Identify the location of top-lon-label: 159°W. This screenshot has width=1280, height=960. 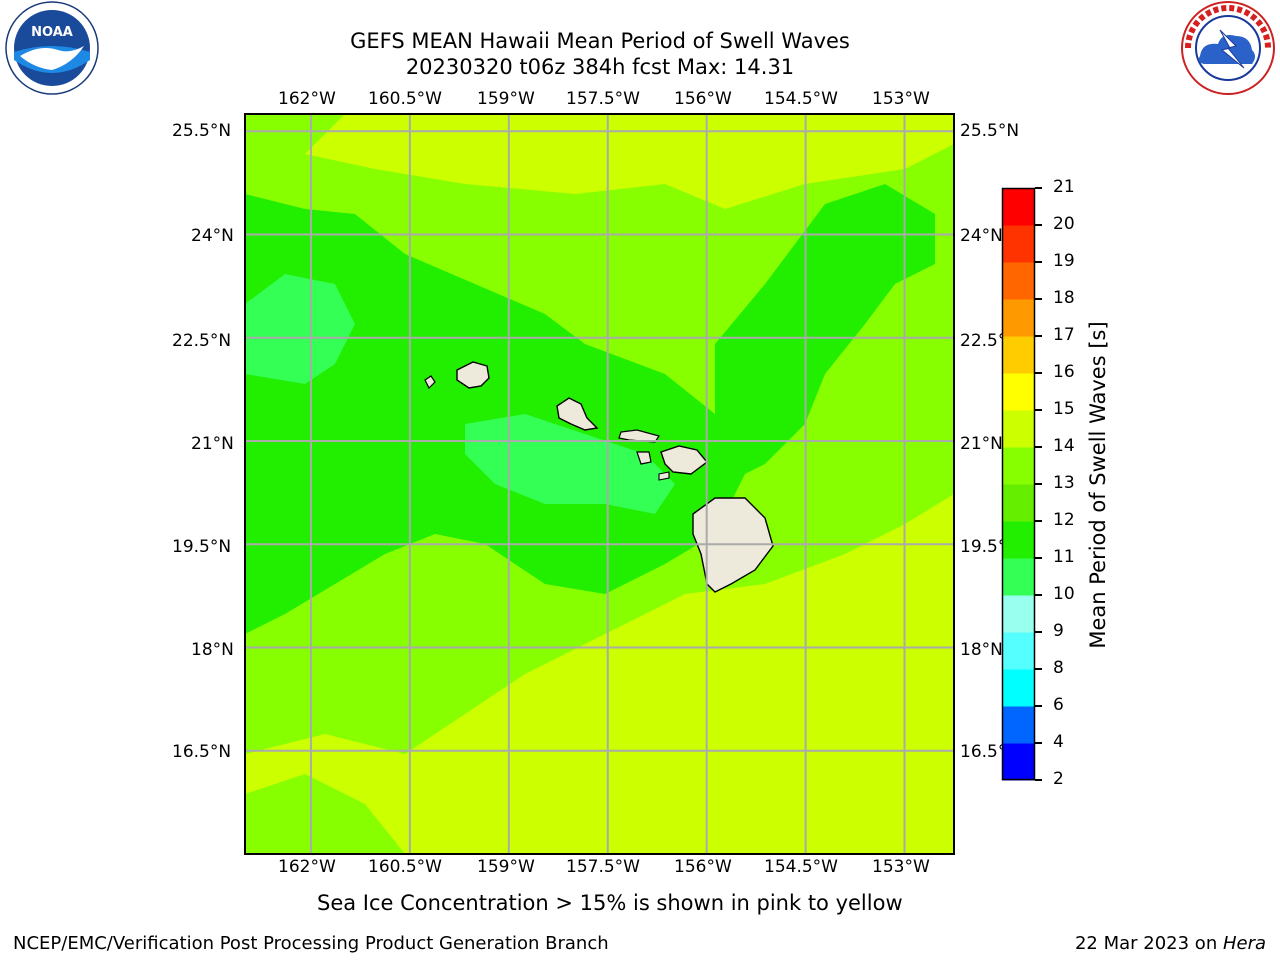
(506, 99).